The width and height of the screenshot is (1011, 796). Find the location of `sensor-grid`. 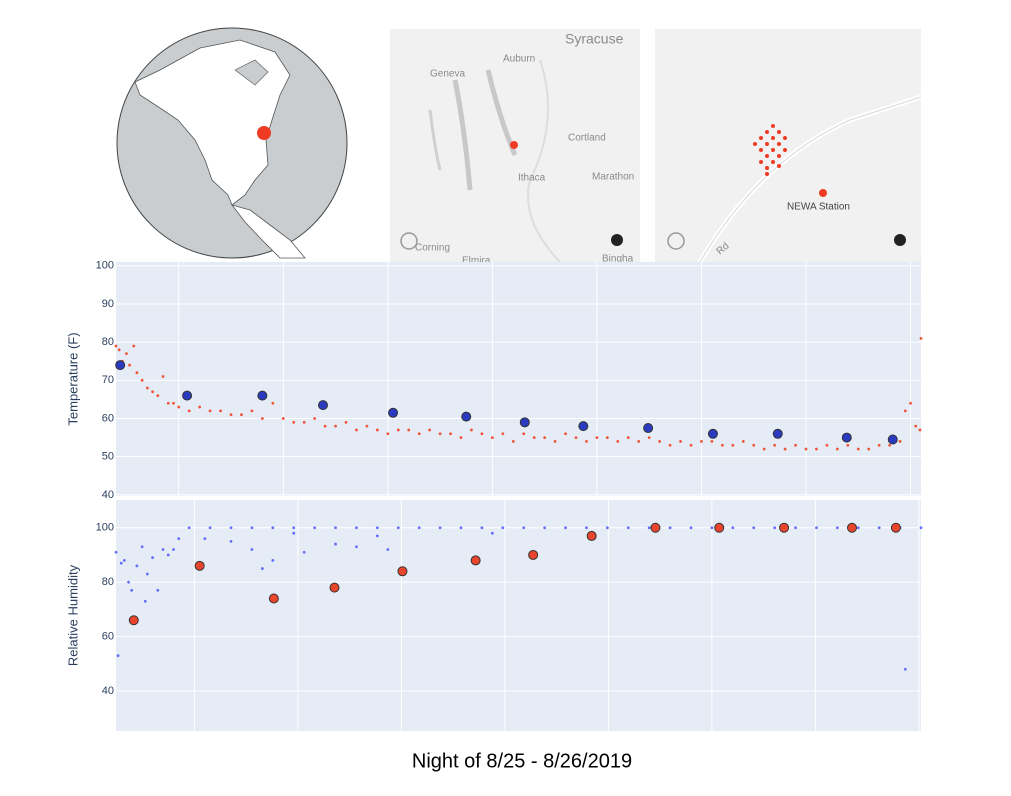

sensor-grid is located at coordinates (770, 150).